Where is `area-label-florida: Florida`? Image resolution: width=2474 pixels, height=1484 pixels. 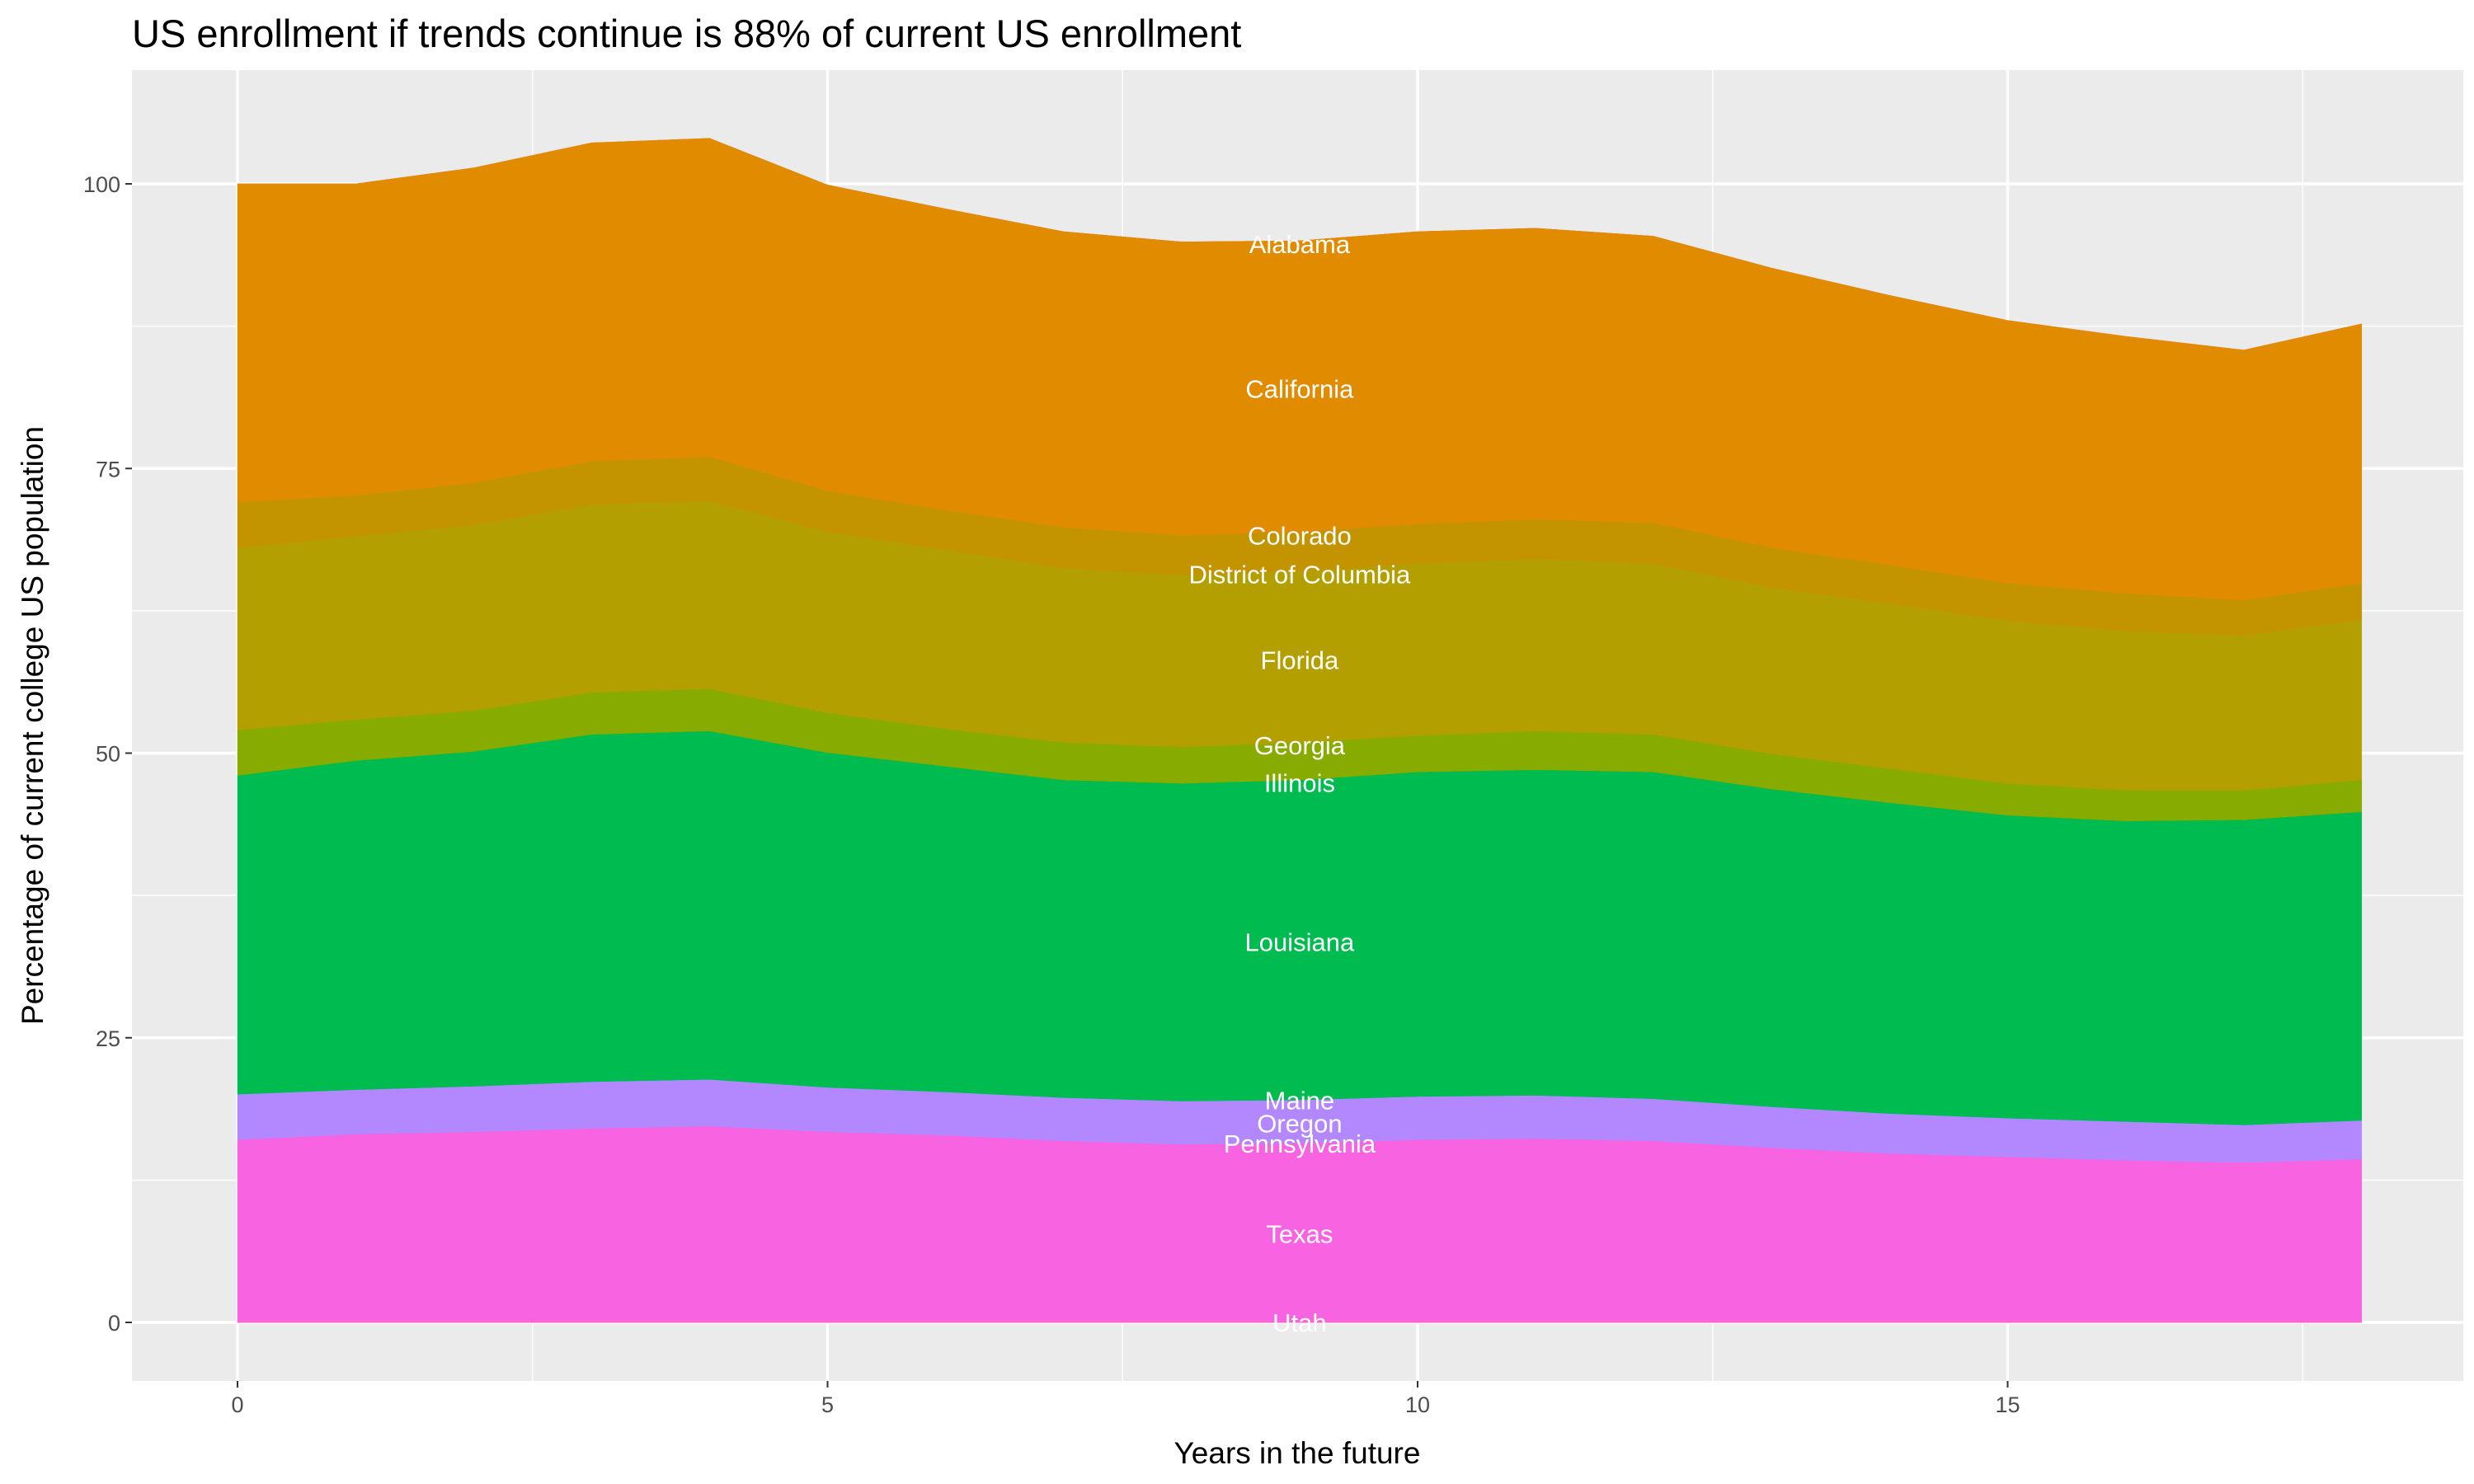 area-label-florida: Florida is located at coordinates (1300, 660).